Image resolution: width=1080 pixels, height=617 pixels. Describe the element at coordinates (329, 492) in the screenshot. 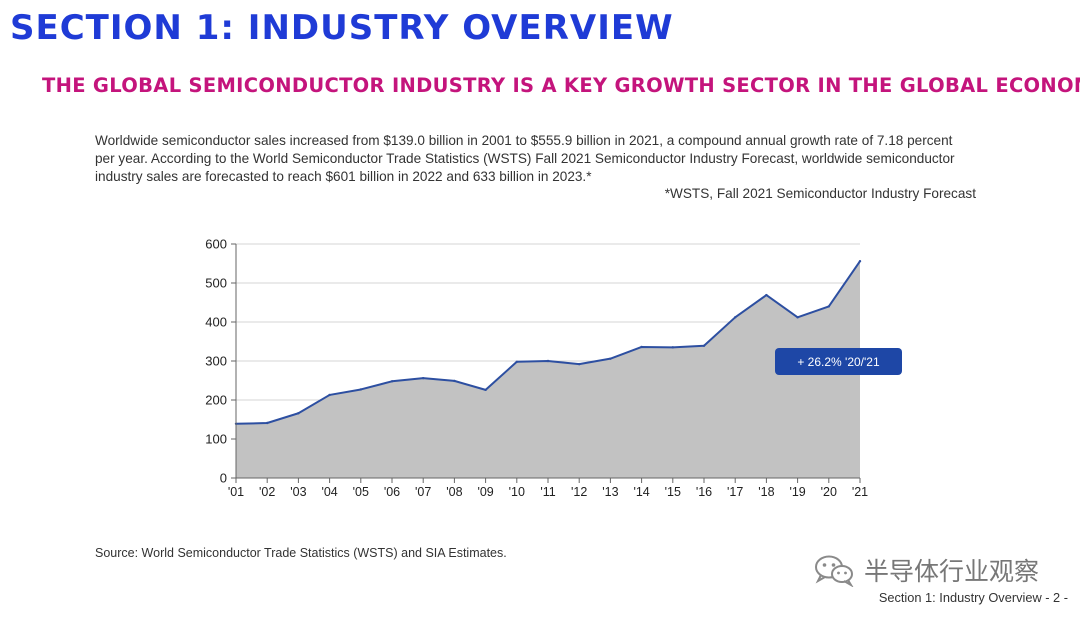

I see `x-tick-label: '04` at that location.